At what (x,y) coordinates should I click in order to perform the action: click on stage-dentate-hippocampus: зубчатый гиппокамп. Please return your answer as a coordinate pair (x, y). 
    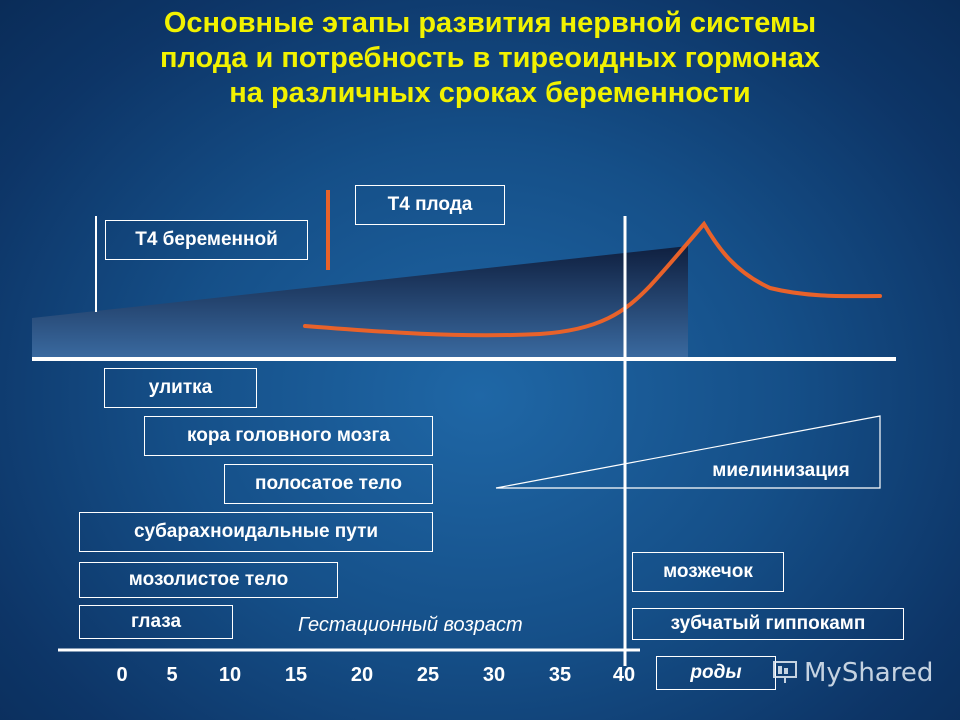
    Looking at the image, I should click on (768, 624).